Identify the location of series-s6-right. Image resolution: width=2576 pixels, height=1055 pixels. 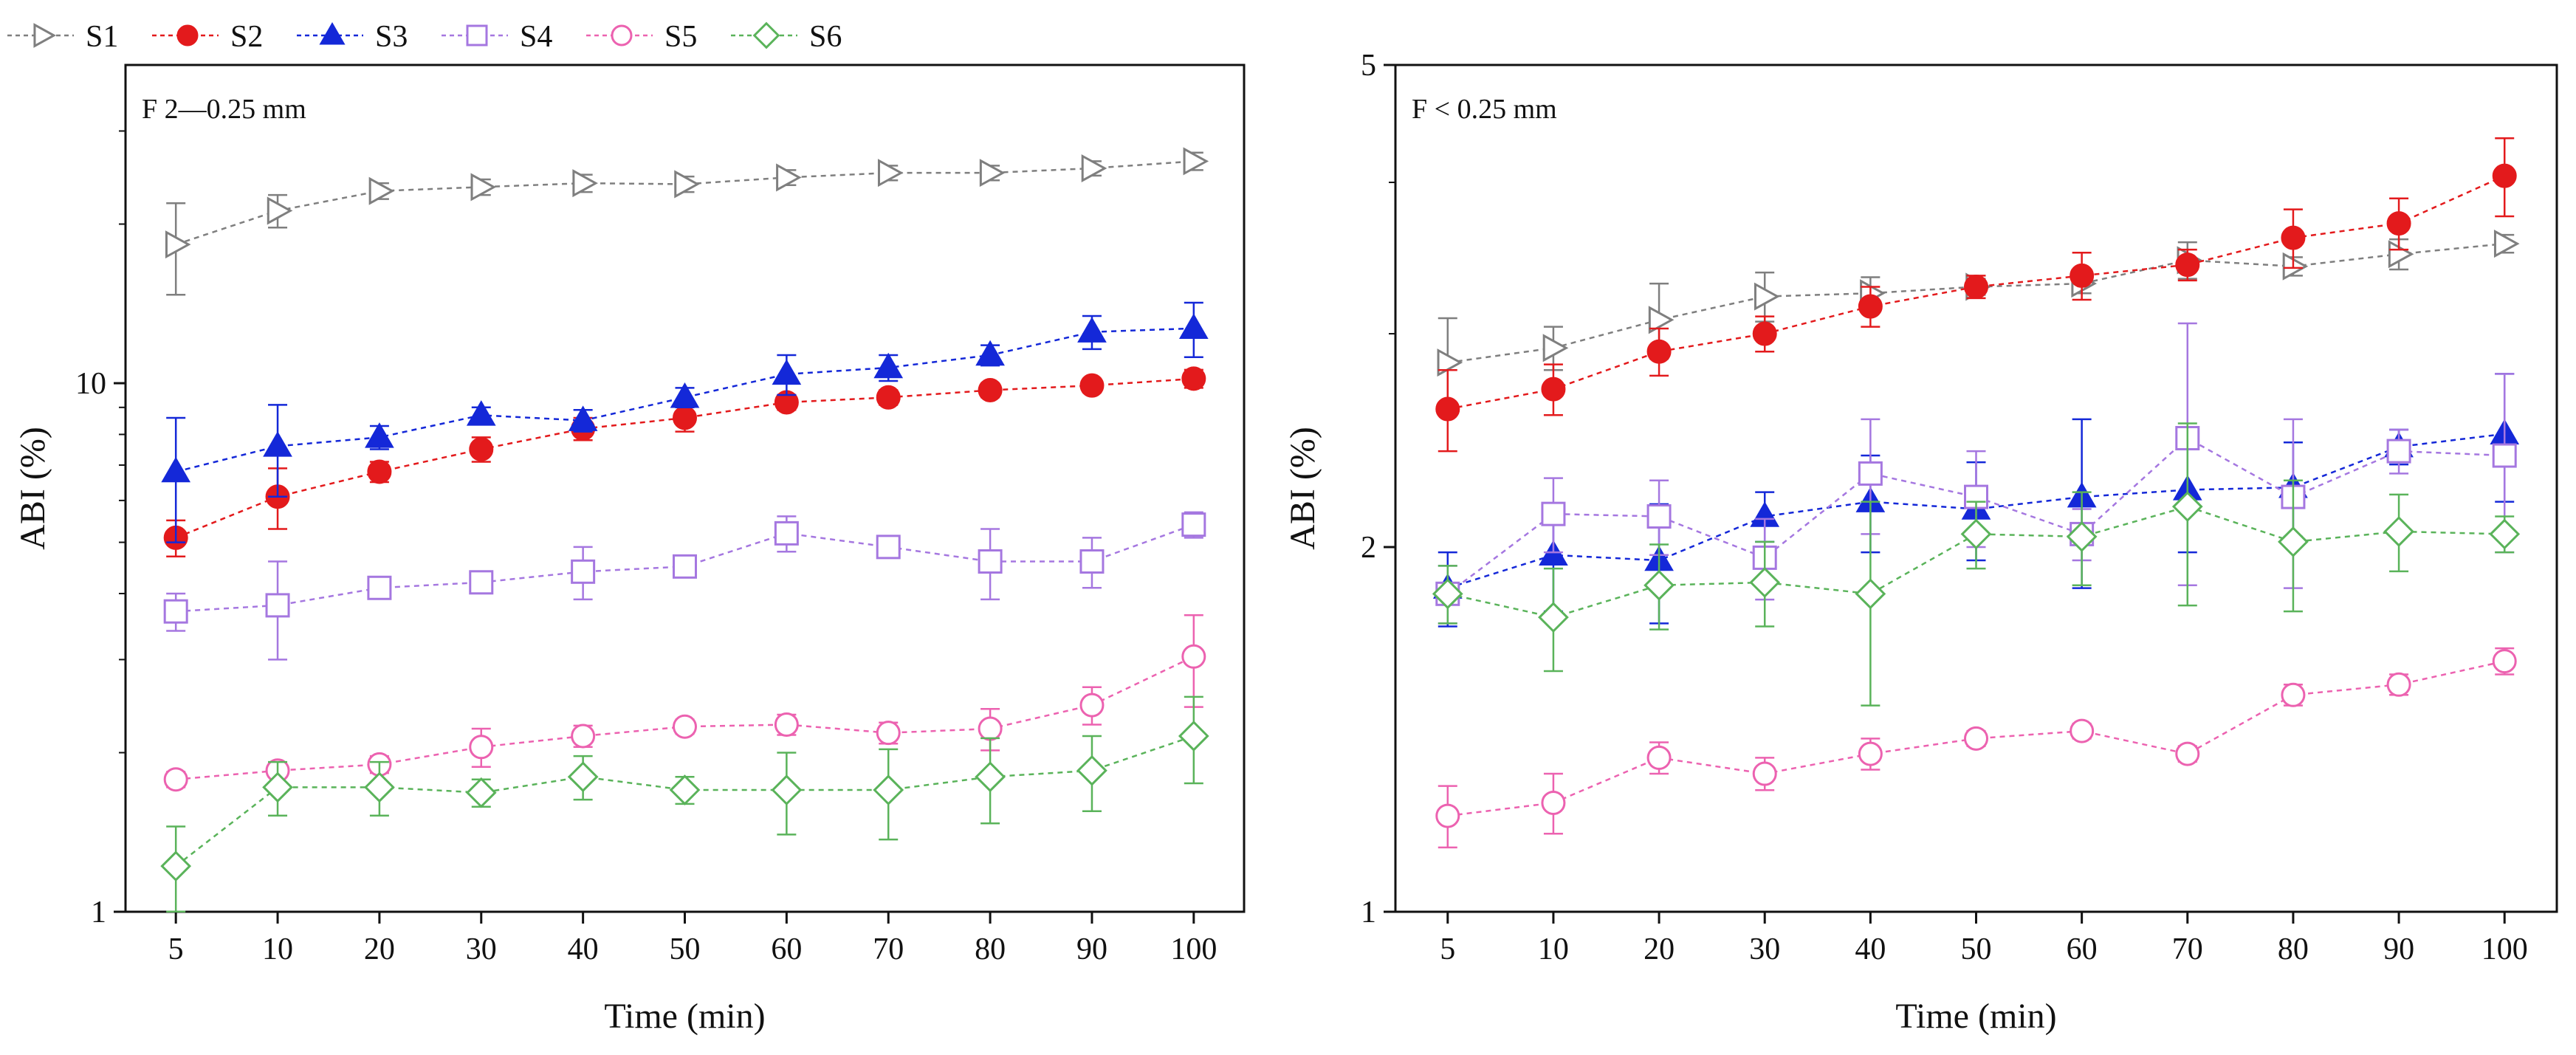
(1977, 564).